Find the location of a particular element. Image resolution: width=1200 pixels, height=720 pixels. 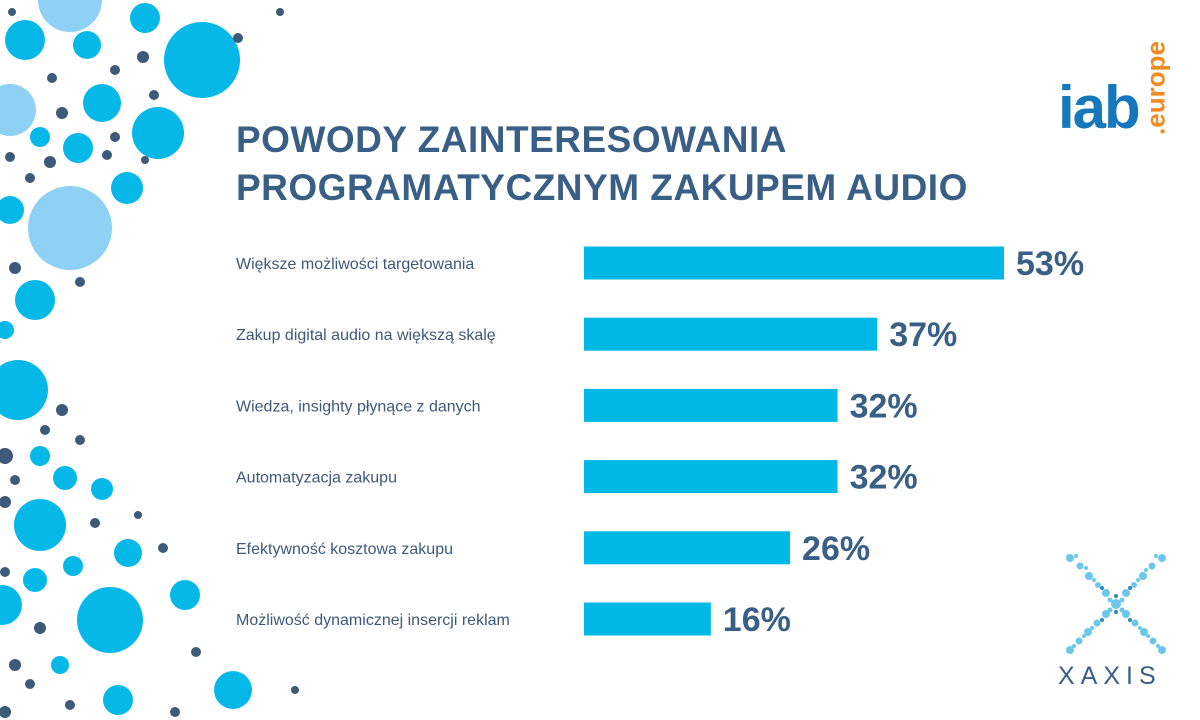

category-label: Możliwość dynamicznej insercji reklam is located at coordinates (373, 620).